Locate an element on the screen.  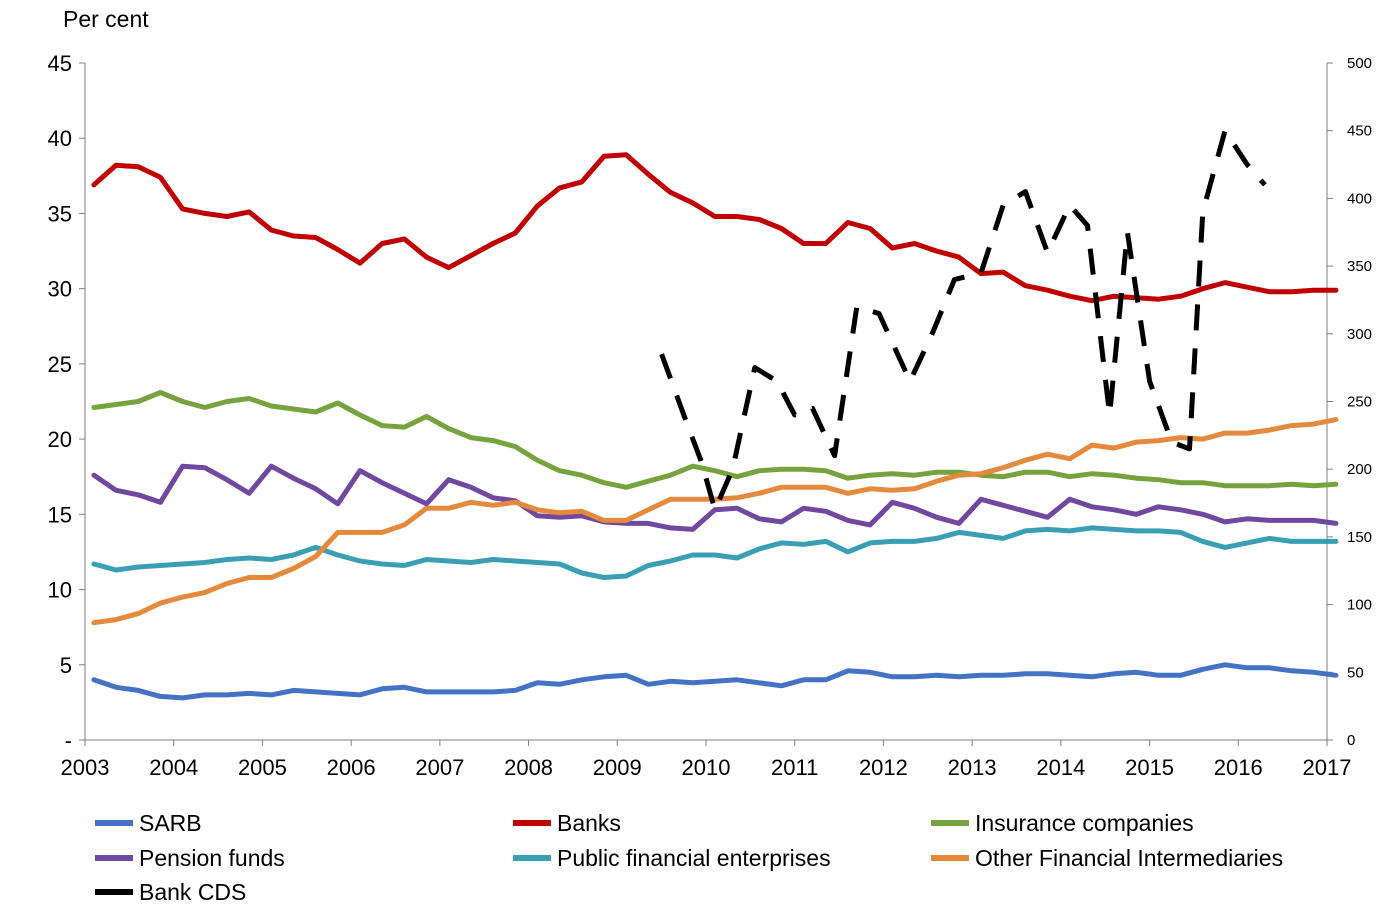
series-line-public-financial-enterprises is located at coordinates (715, 552).